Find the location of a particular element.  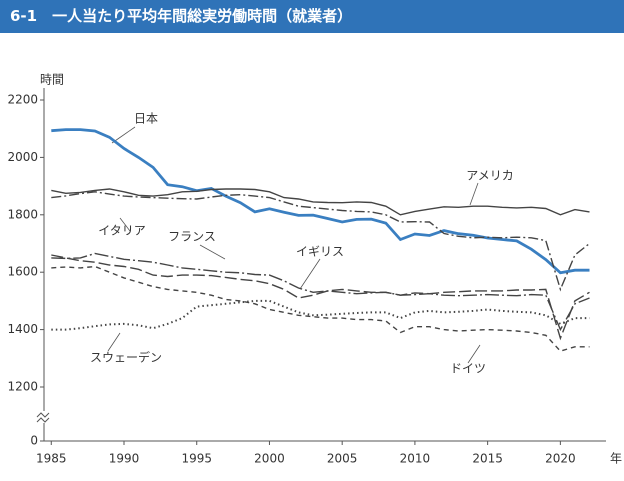

series-label: アメリカ is located at coordinates (489, 176).